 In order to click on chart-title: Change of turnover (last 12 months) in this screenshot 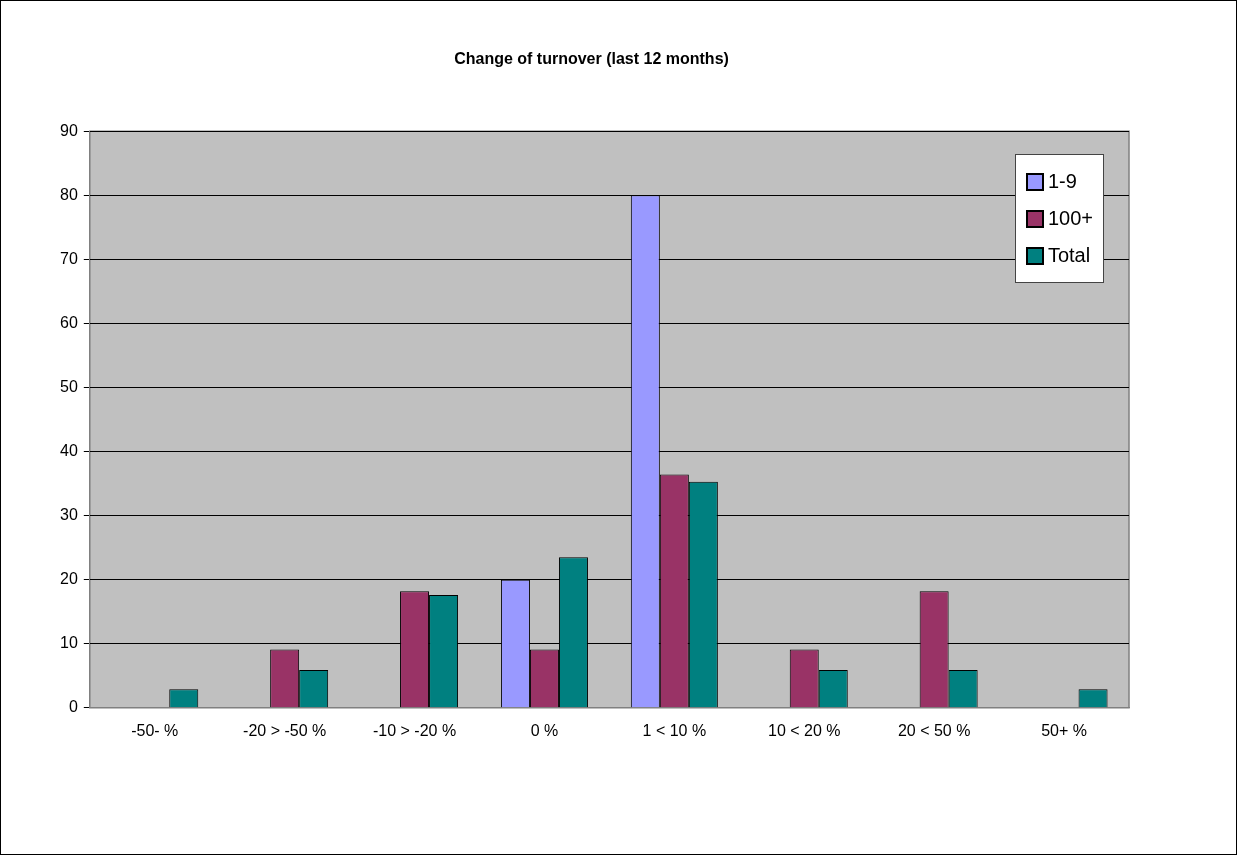, I will do `click(591, 59)`.